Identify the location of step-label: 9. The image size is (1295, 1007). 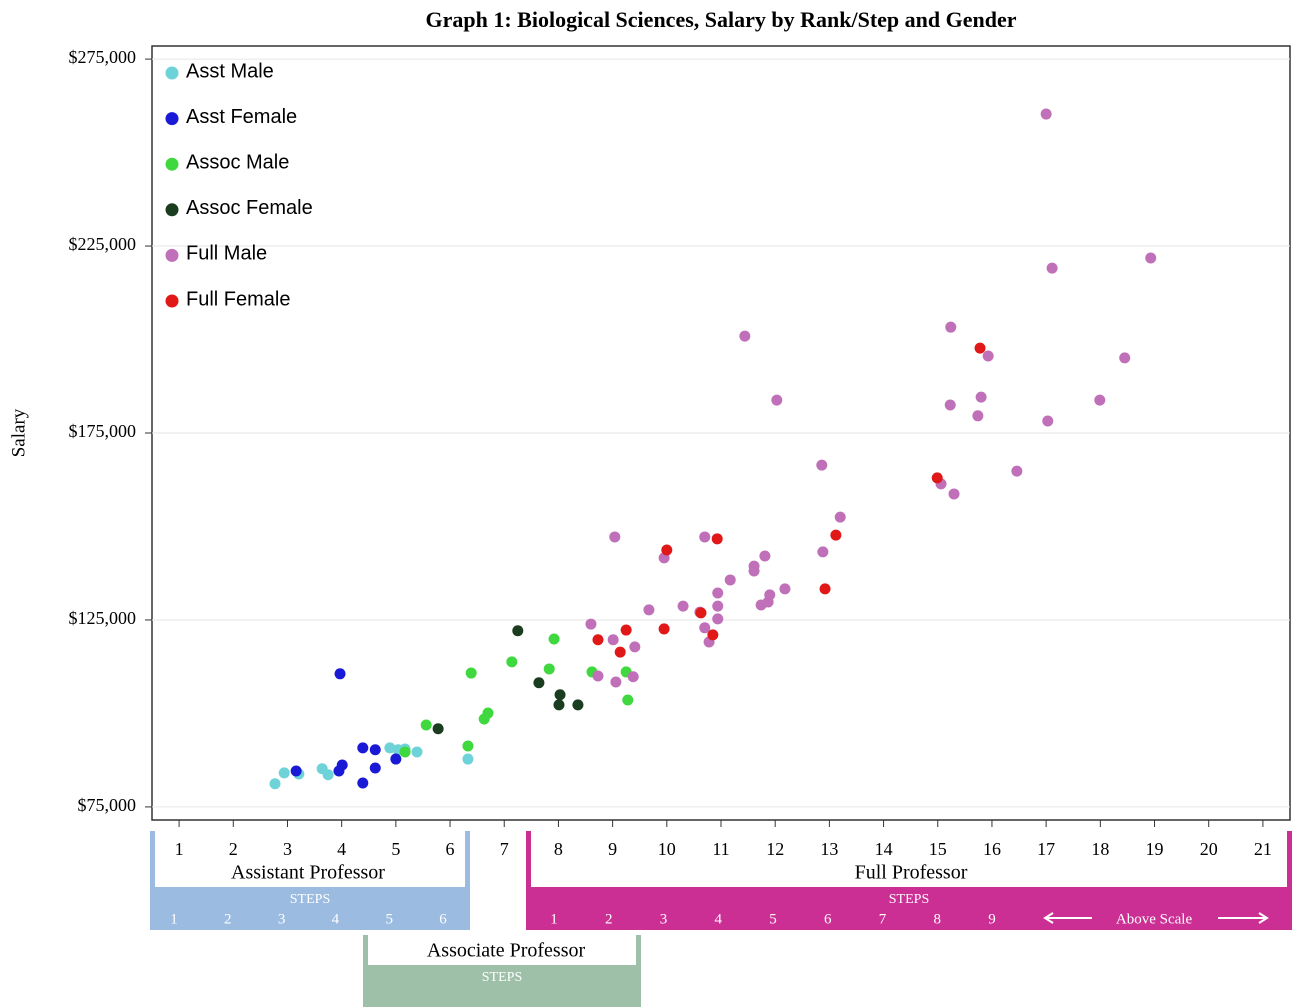
(992, 919).